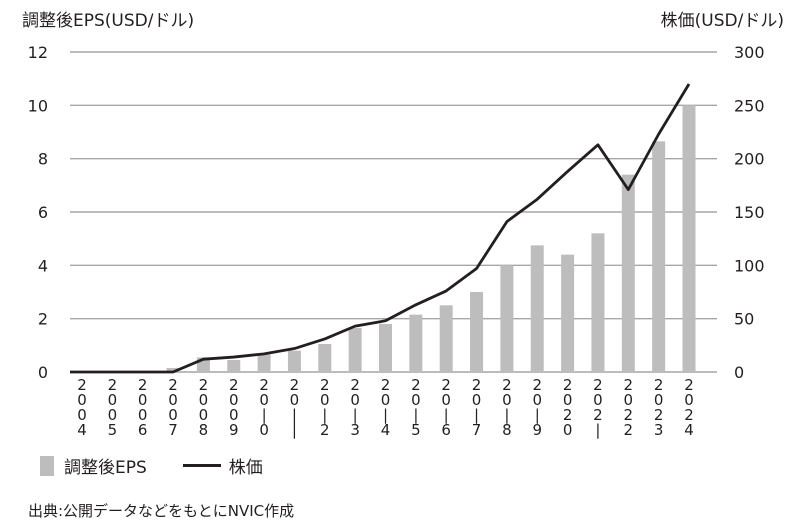  What do you see at coordinates (749, 105) in the screenshot?
I see `right-y-tick-label: 250` at bounding box center [749, 105].